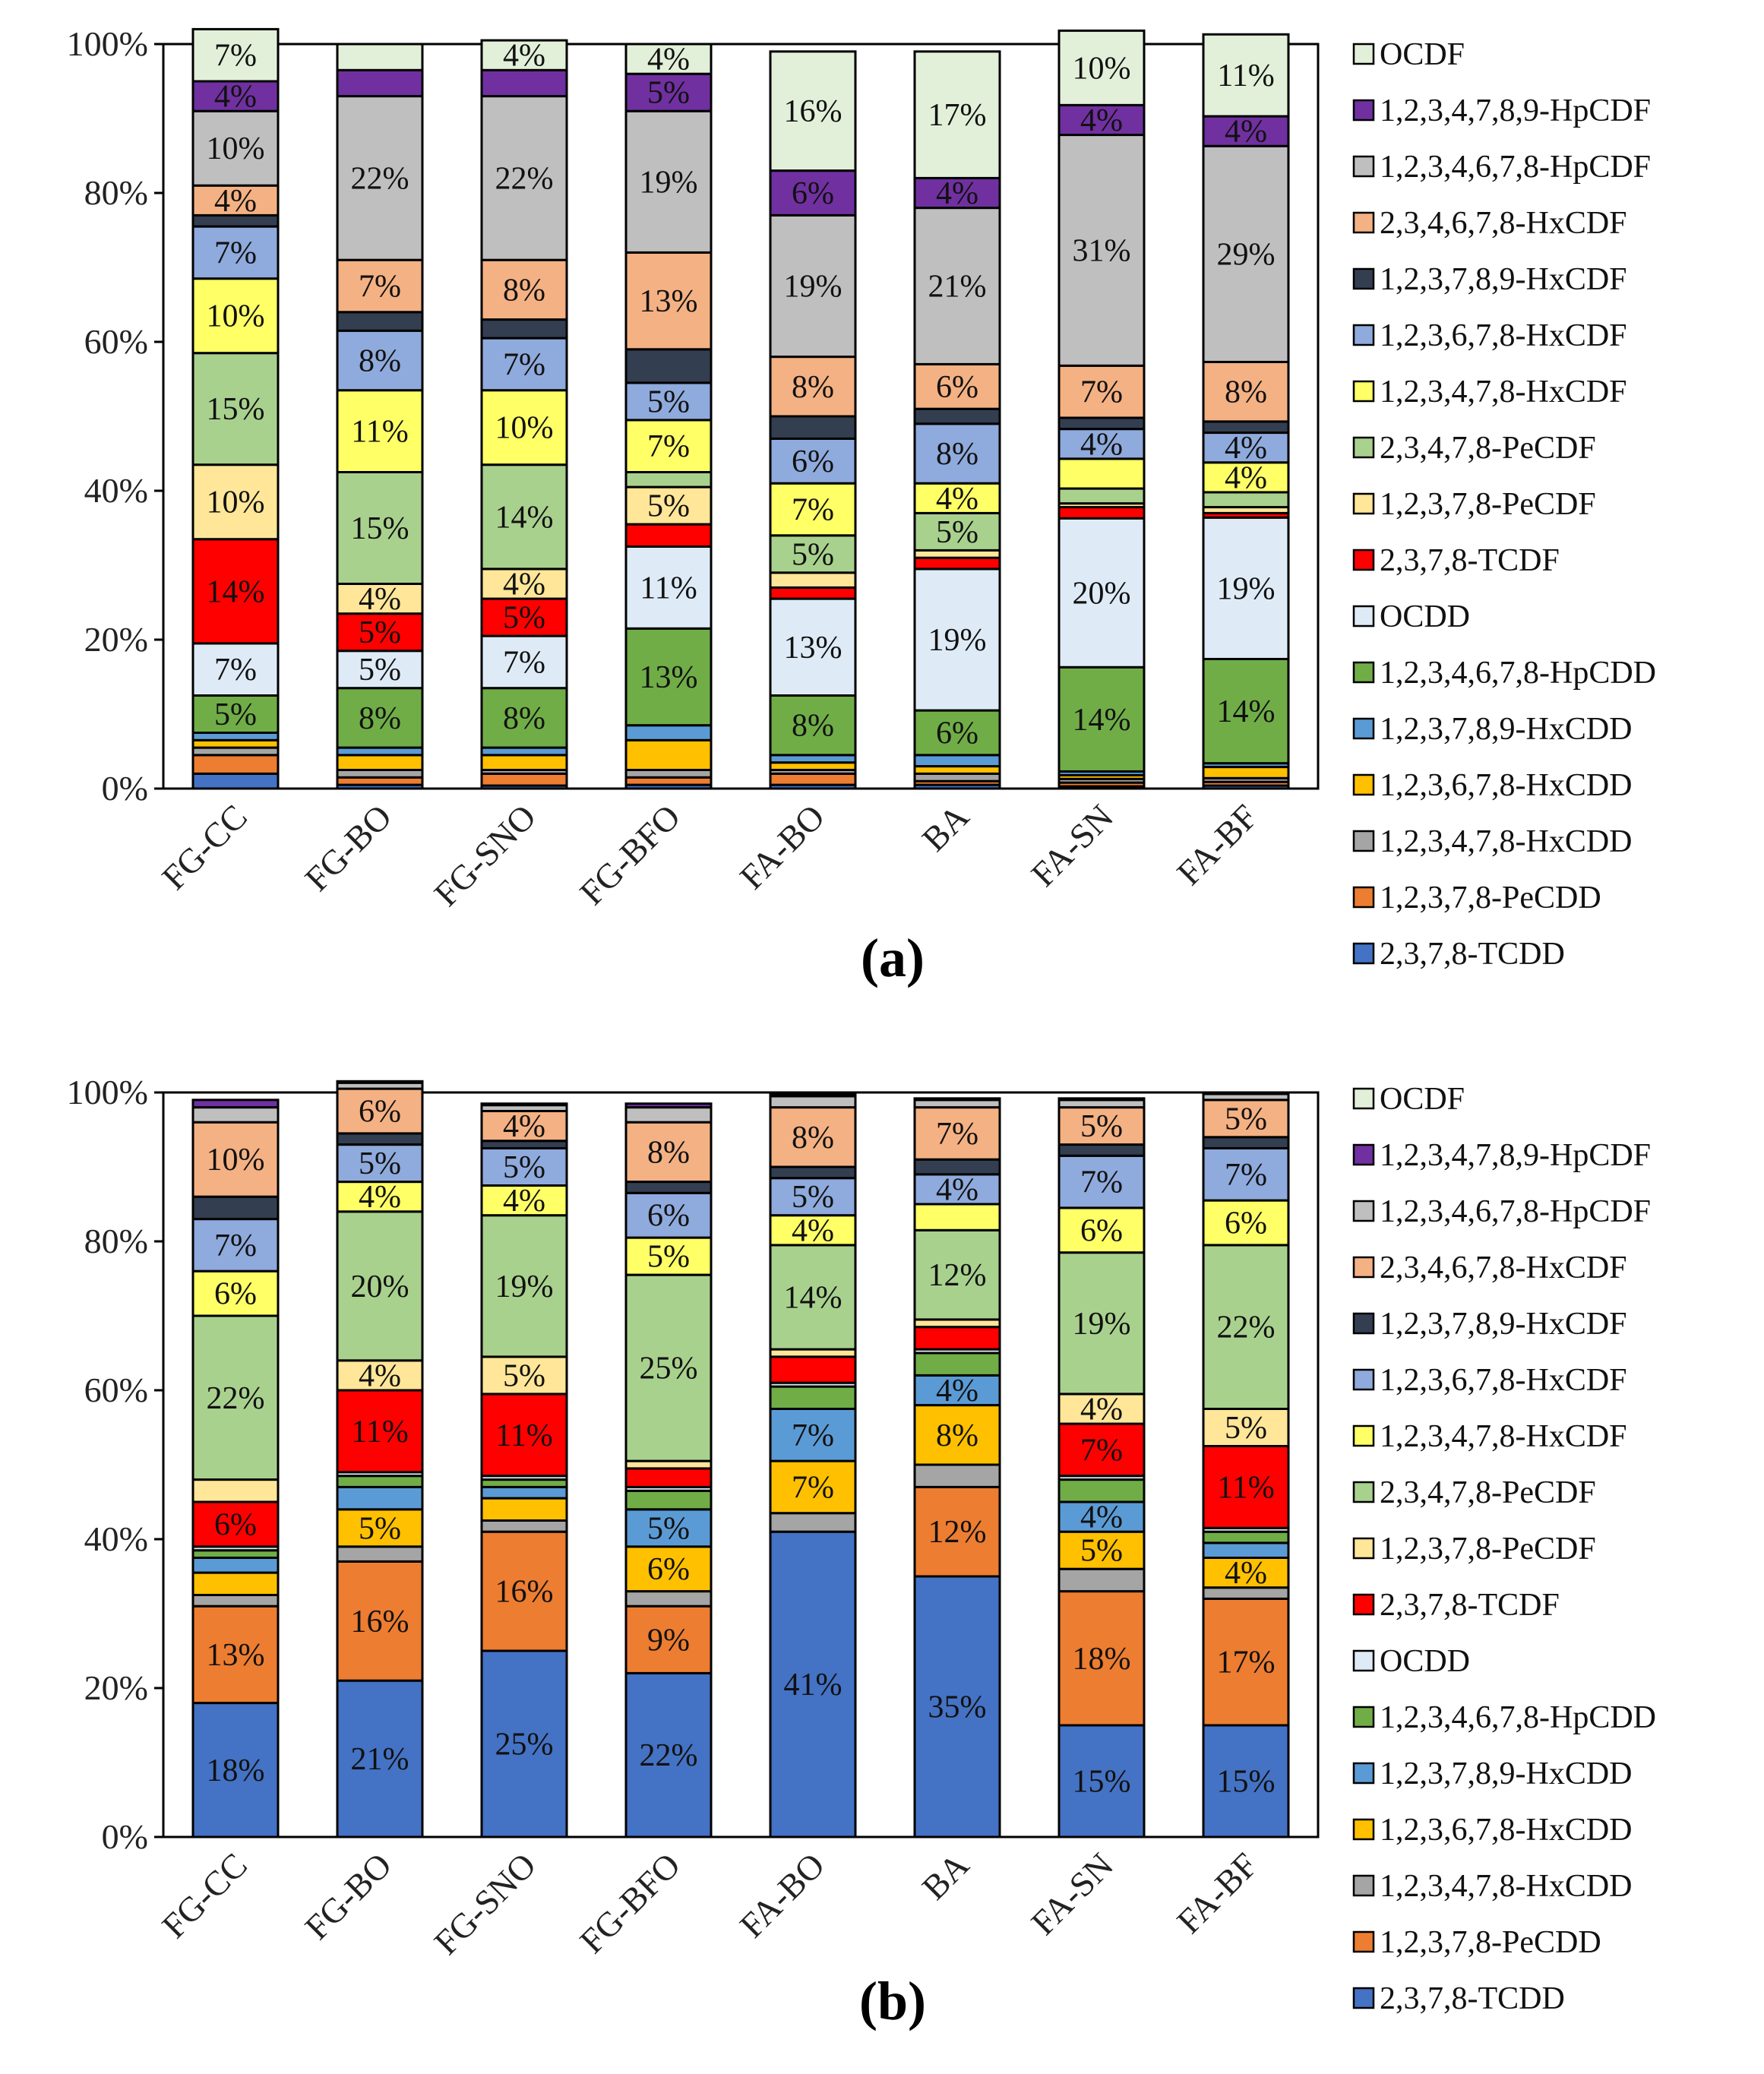 The image size is (1764, 2074). I want to click on bar-segment-fa-sn-1-2-3-4-6-7-8-hpcdf, so click(1101, 250).